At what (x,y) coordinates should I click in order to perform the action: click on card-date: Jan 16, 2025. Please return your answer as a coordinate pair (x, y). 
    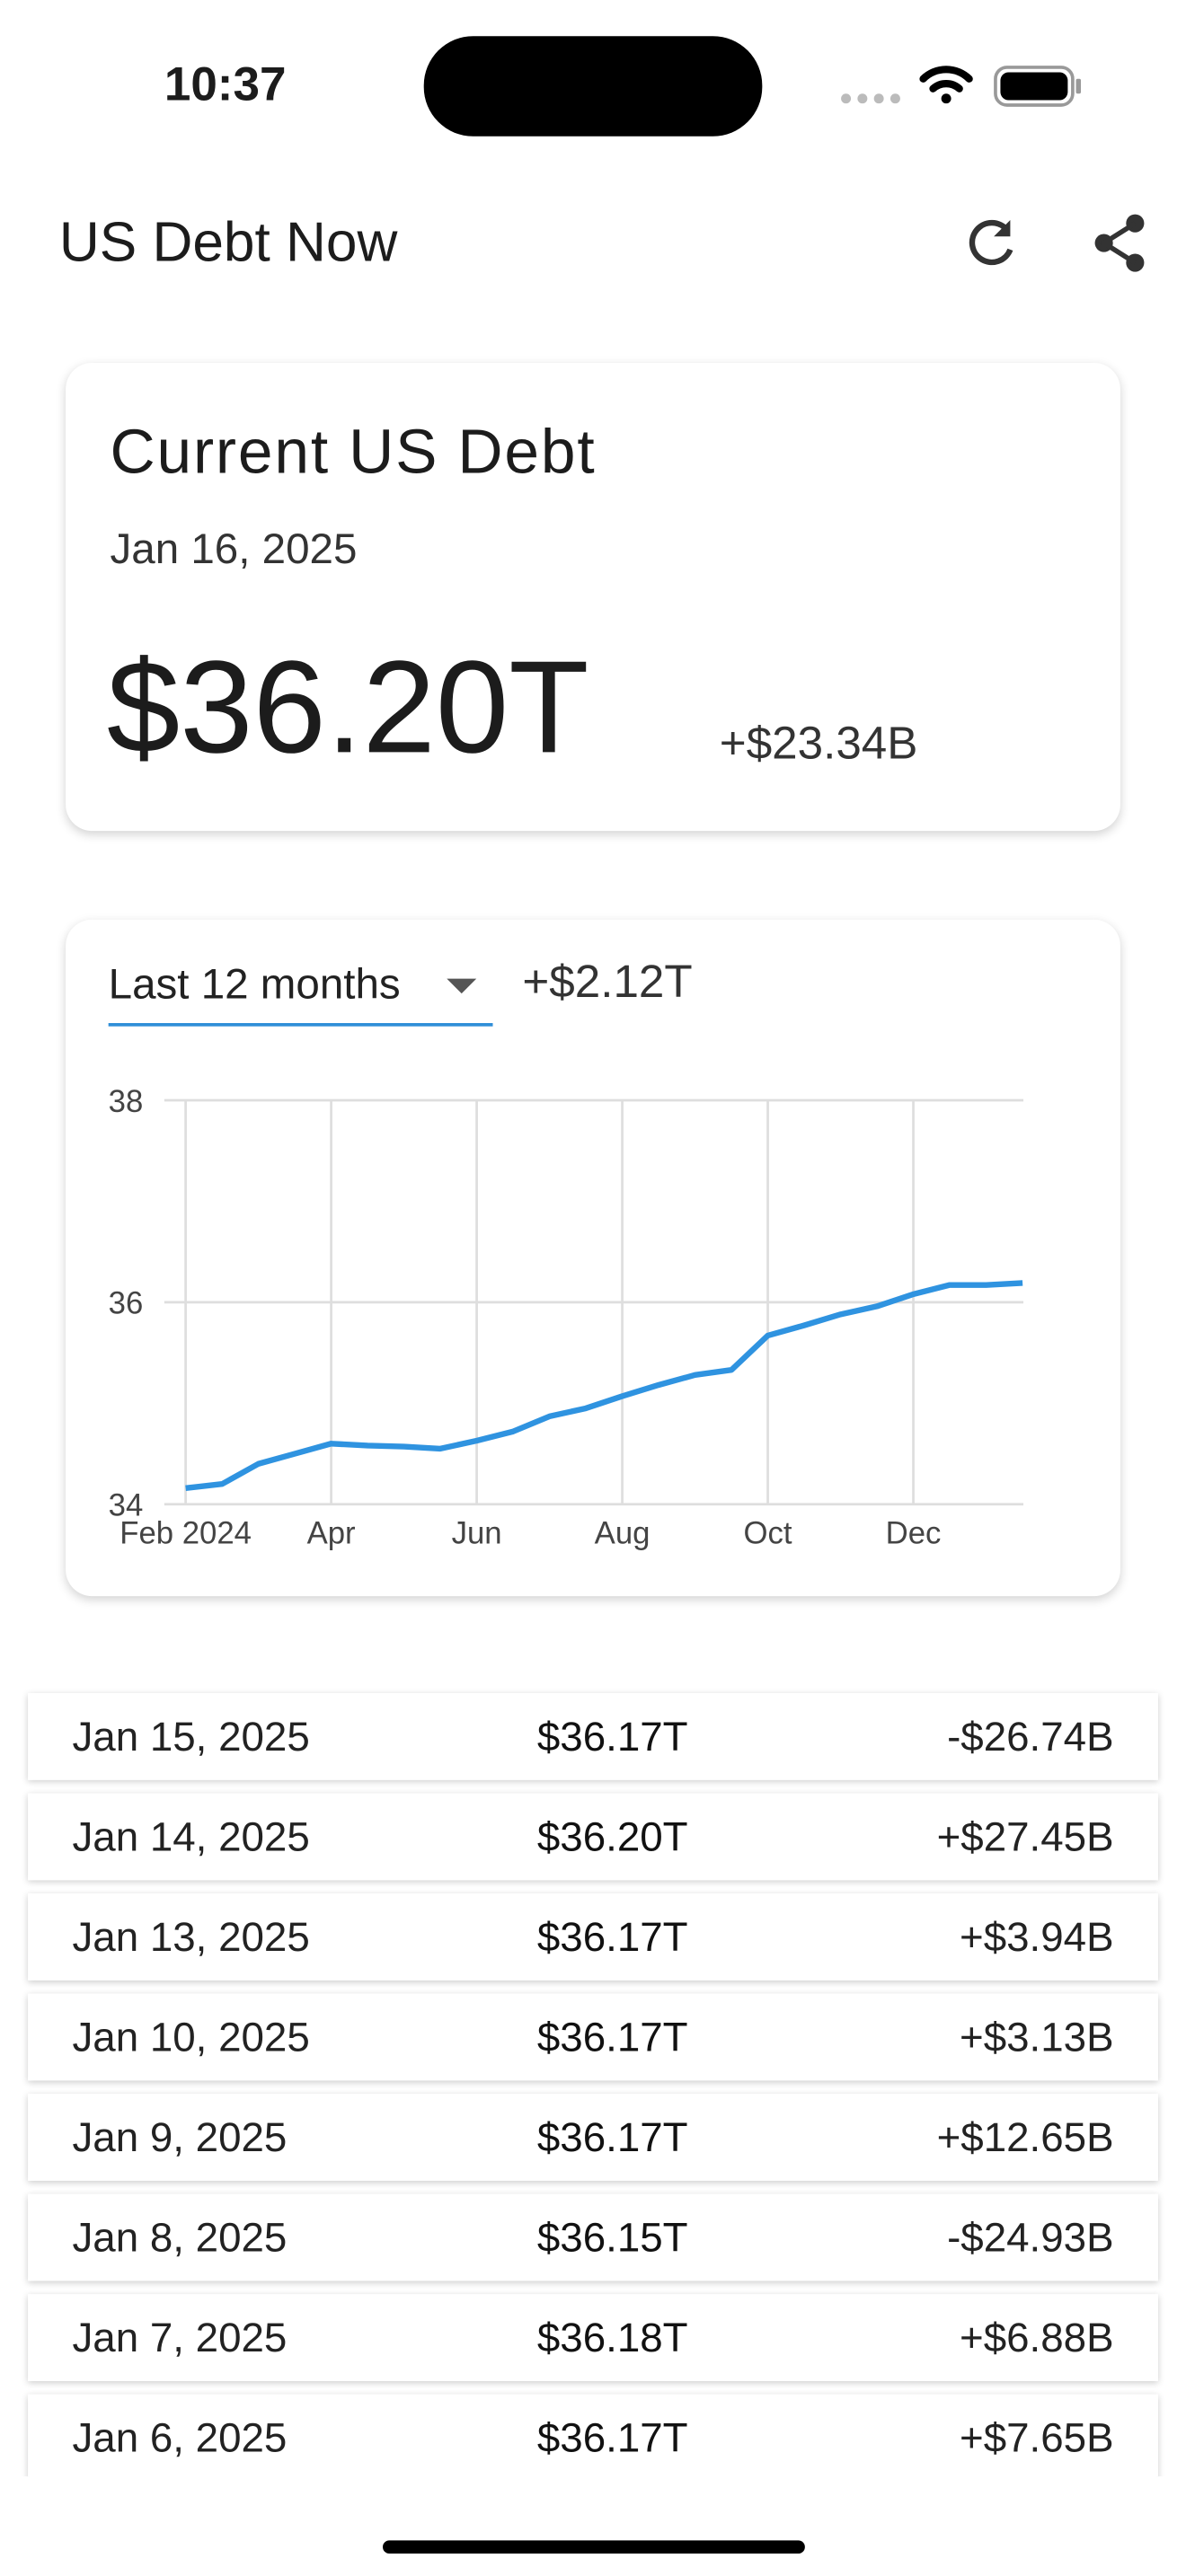
    Looking at the image, I should click on (234, 549).